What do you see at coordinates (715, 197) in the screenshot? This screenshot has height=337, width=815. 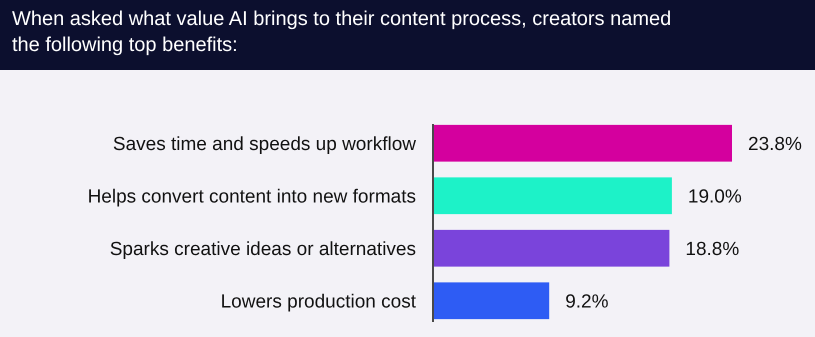 I see `data-label: 19.0%` at bounding box center [715, 197].